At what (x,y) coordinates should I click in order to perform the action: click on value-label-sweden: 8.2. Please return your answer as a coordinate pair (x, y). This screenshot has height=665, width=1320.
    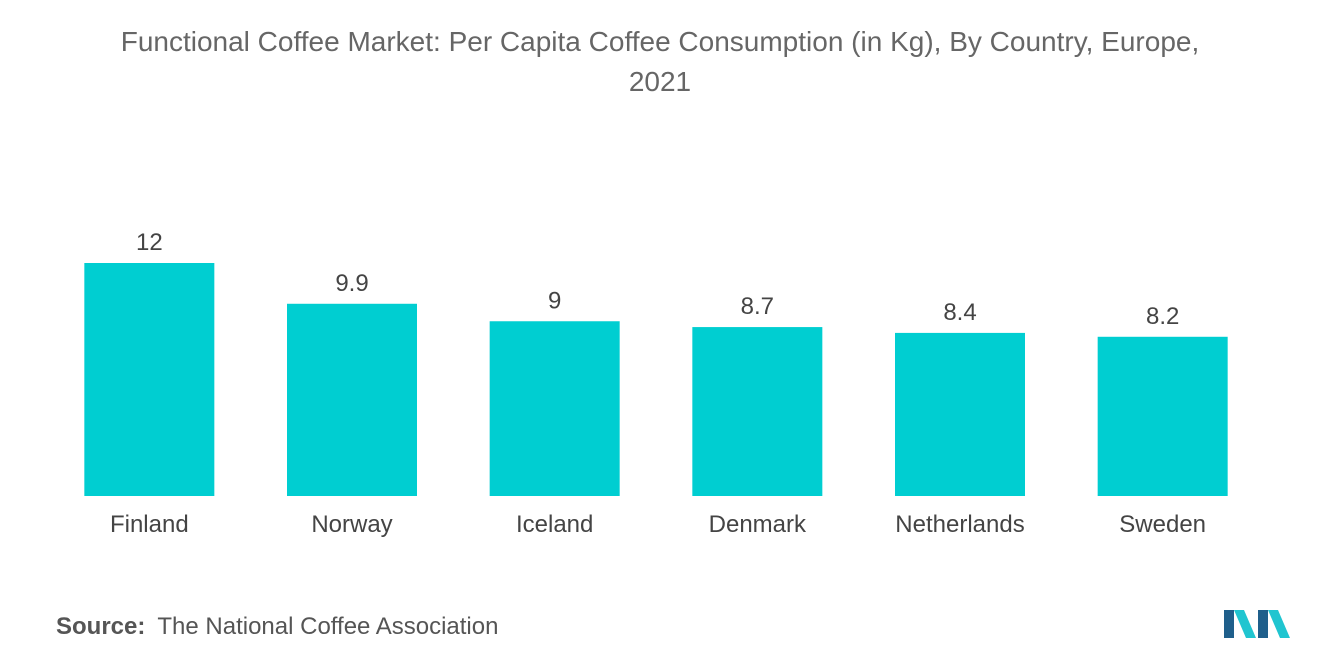
    Looking at the image, I should click on (1162, 316).